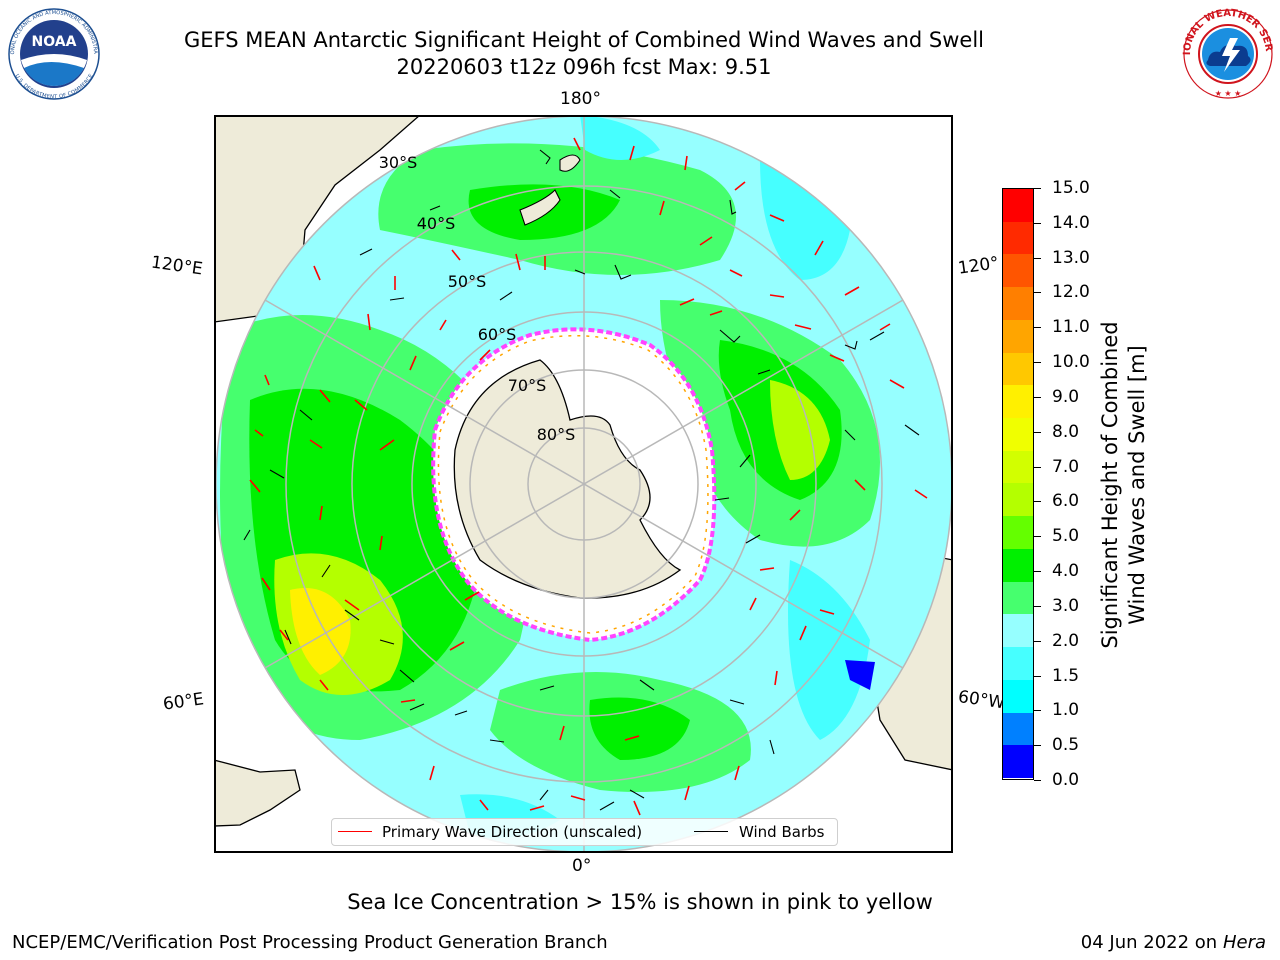 This screenshot has height=960, width=1280. What do you see at coordinates (398, 162) in the screenshot?
I see `lat-label-30: 30°S` at bounding box center [398, 162].